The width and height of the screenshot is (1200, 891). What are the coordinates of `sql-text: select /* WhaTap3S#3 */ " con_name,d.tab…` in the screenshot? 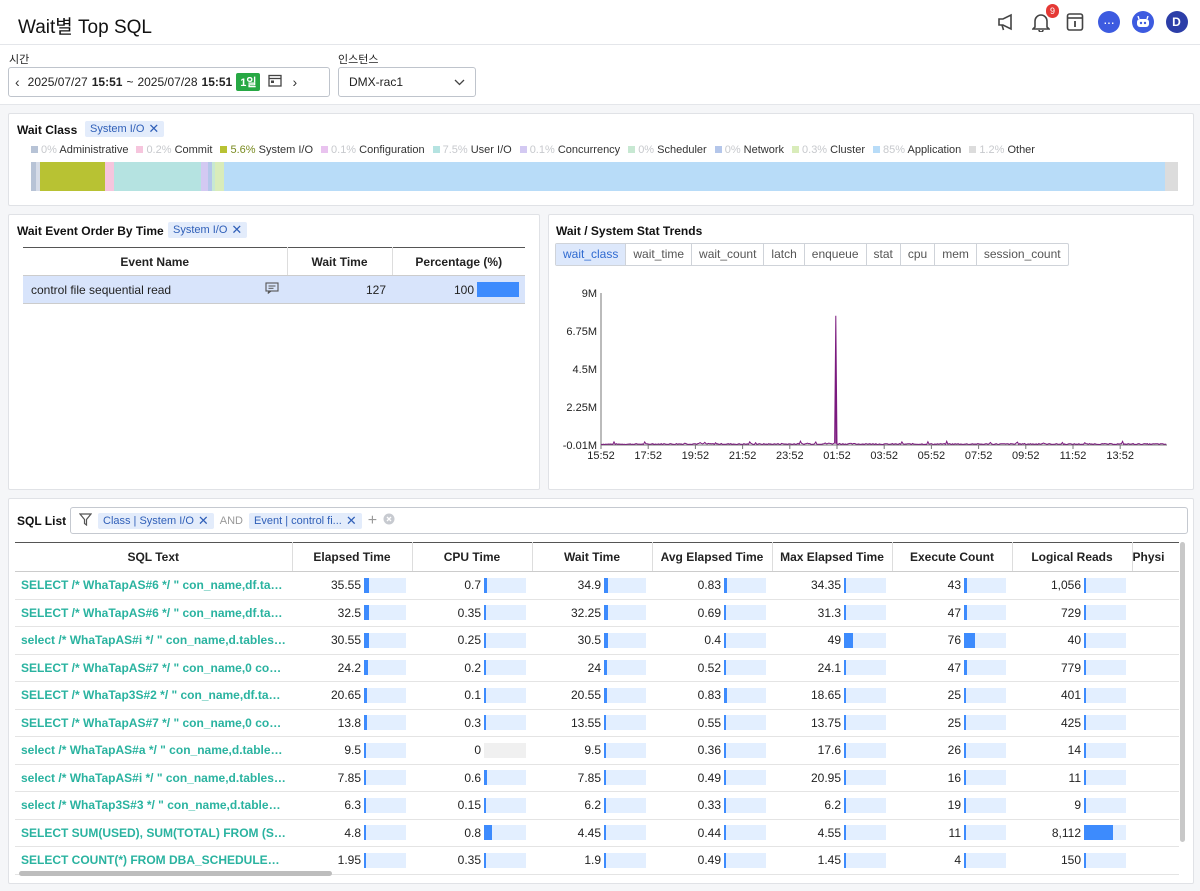 It's located at (153, 805).